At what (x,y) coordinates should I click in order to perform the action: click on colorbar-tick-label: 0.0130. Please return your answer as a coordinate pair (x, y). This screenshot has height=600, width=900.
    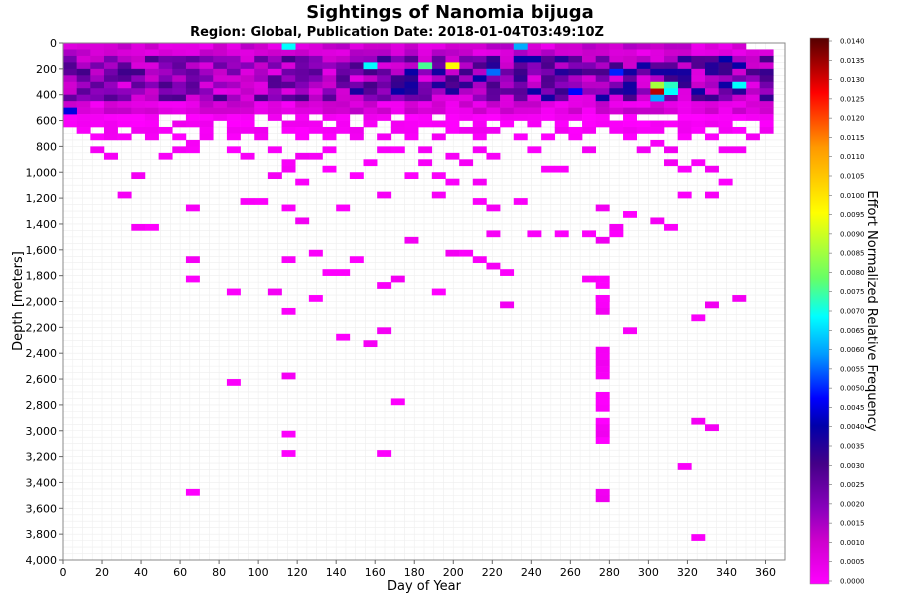
    Looking at the image, I should click on (852, 80).